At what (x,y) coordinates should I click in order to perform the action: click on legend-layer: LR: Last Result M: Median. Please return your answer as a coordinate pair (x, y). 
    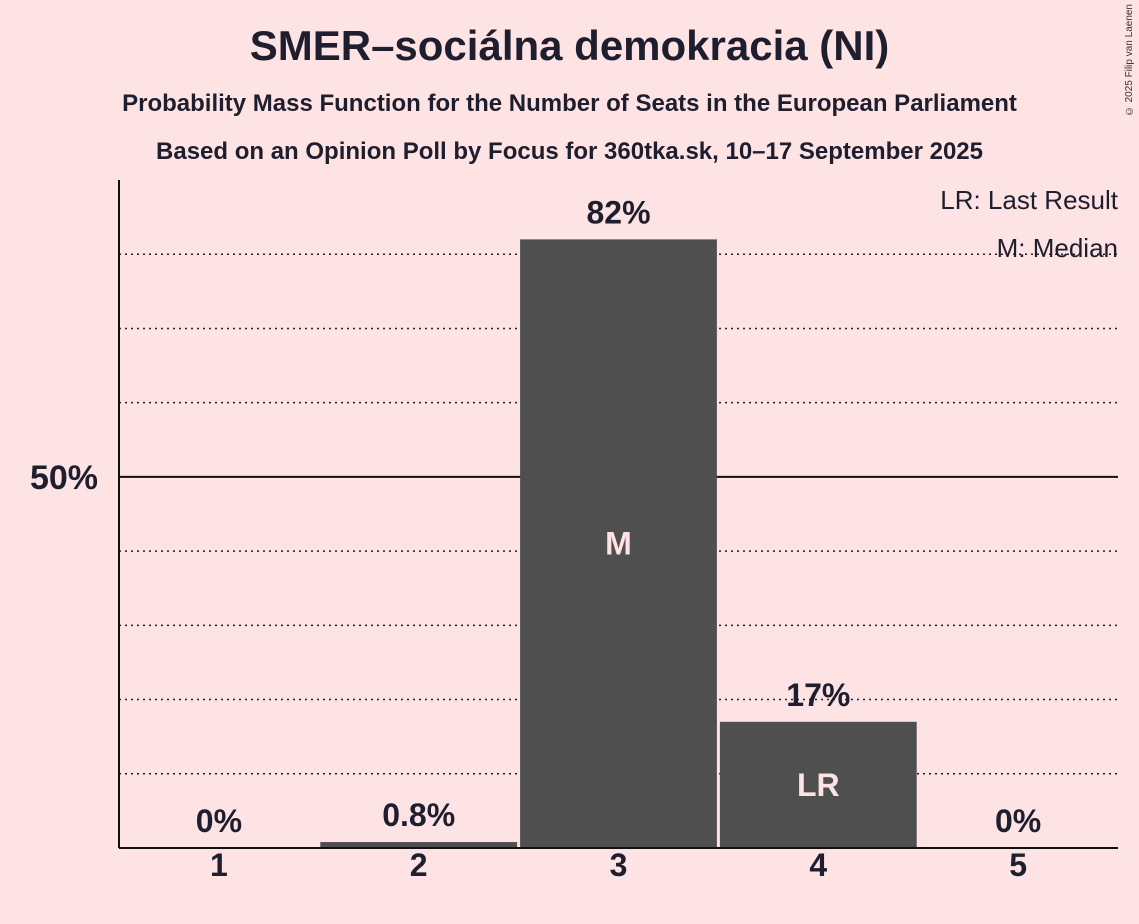
    Looking at the image, I should click on (1029, 224).